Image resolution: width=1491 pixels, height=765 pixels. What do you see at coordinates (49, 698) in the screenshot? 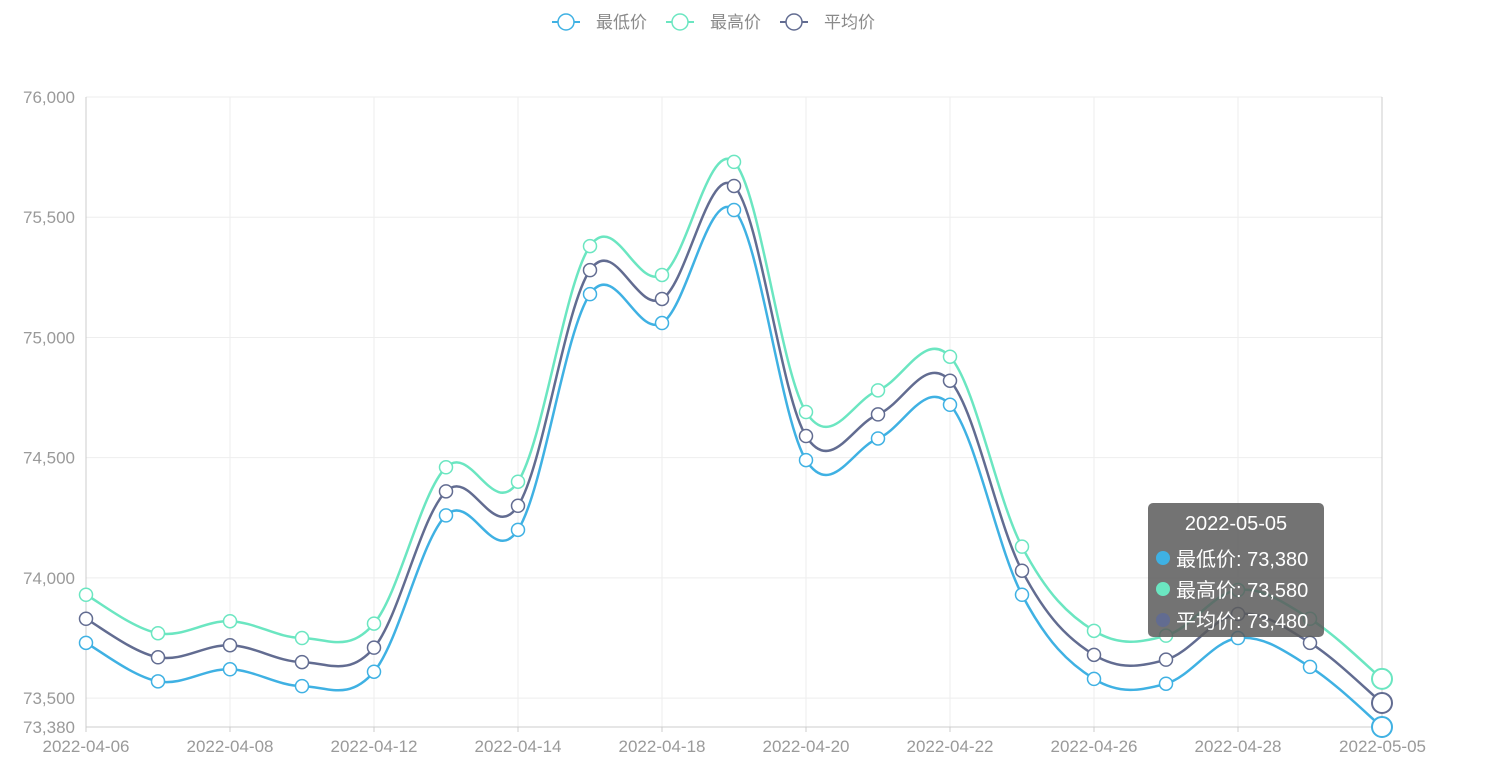
I see `y-tick-label: 73,500` at bounding box center [49, 698].